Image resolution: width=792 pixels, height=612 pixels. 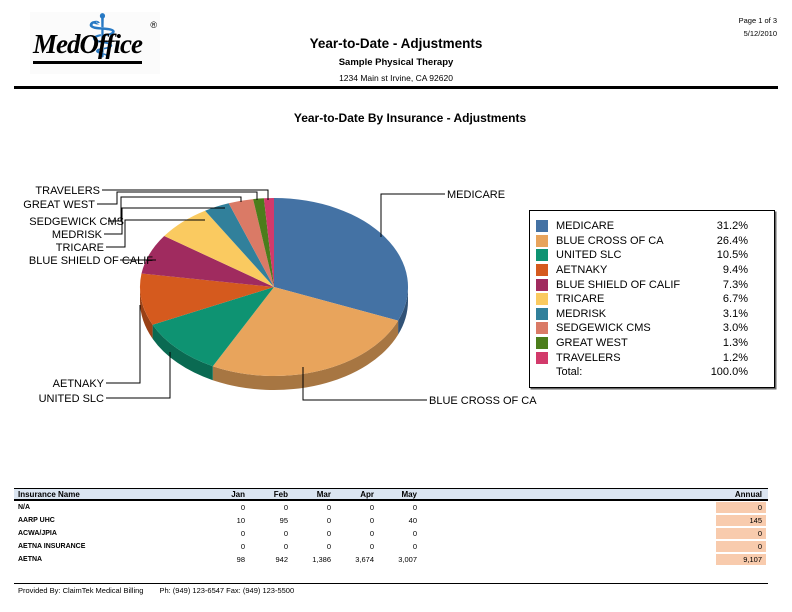 I want to click on legend-label: SEDGEWICK CMS, so click(x=603, y=328).